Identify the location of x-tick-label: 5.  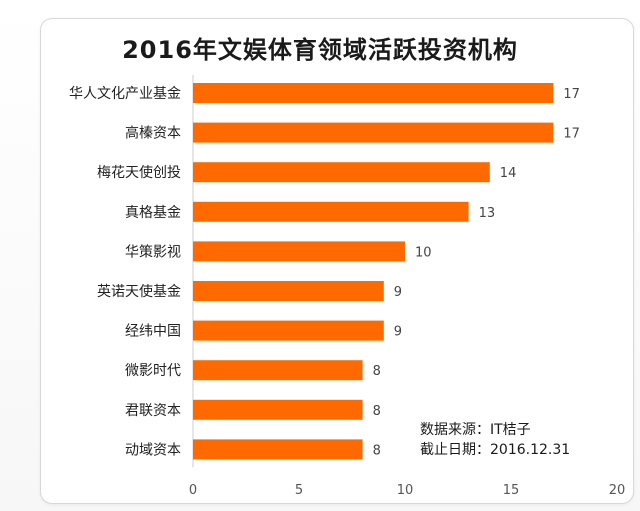
(299, 490).